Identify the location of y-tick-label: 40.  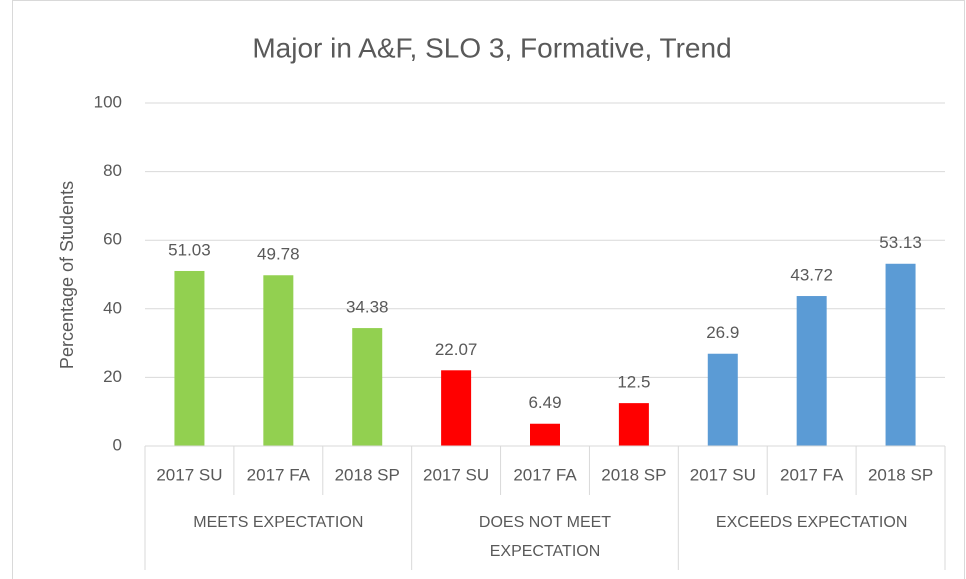
(112, 307).